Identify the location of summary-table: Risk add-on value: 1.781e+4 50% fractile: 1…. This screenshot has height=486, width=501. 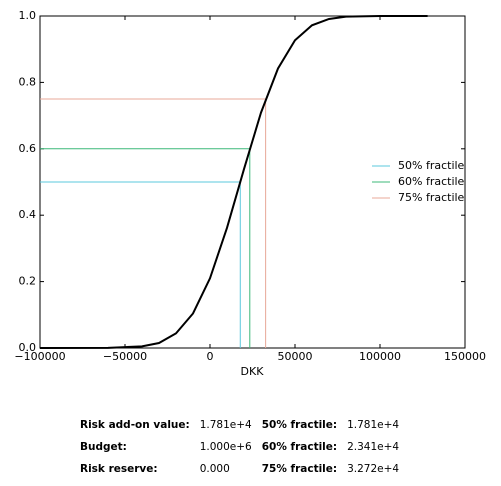
(240, 447).